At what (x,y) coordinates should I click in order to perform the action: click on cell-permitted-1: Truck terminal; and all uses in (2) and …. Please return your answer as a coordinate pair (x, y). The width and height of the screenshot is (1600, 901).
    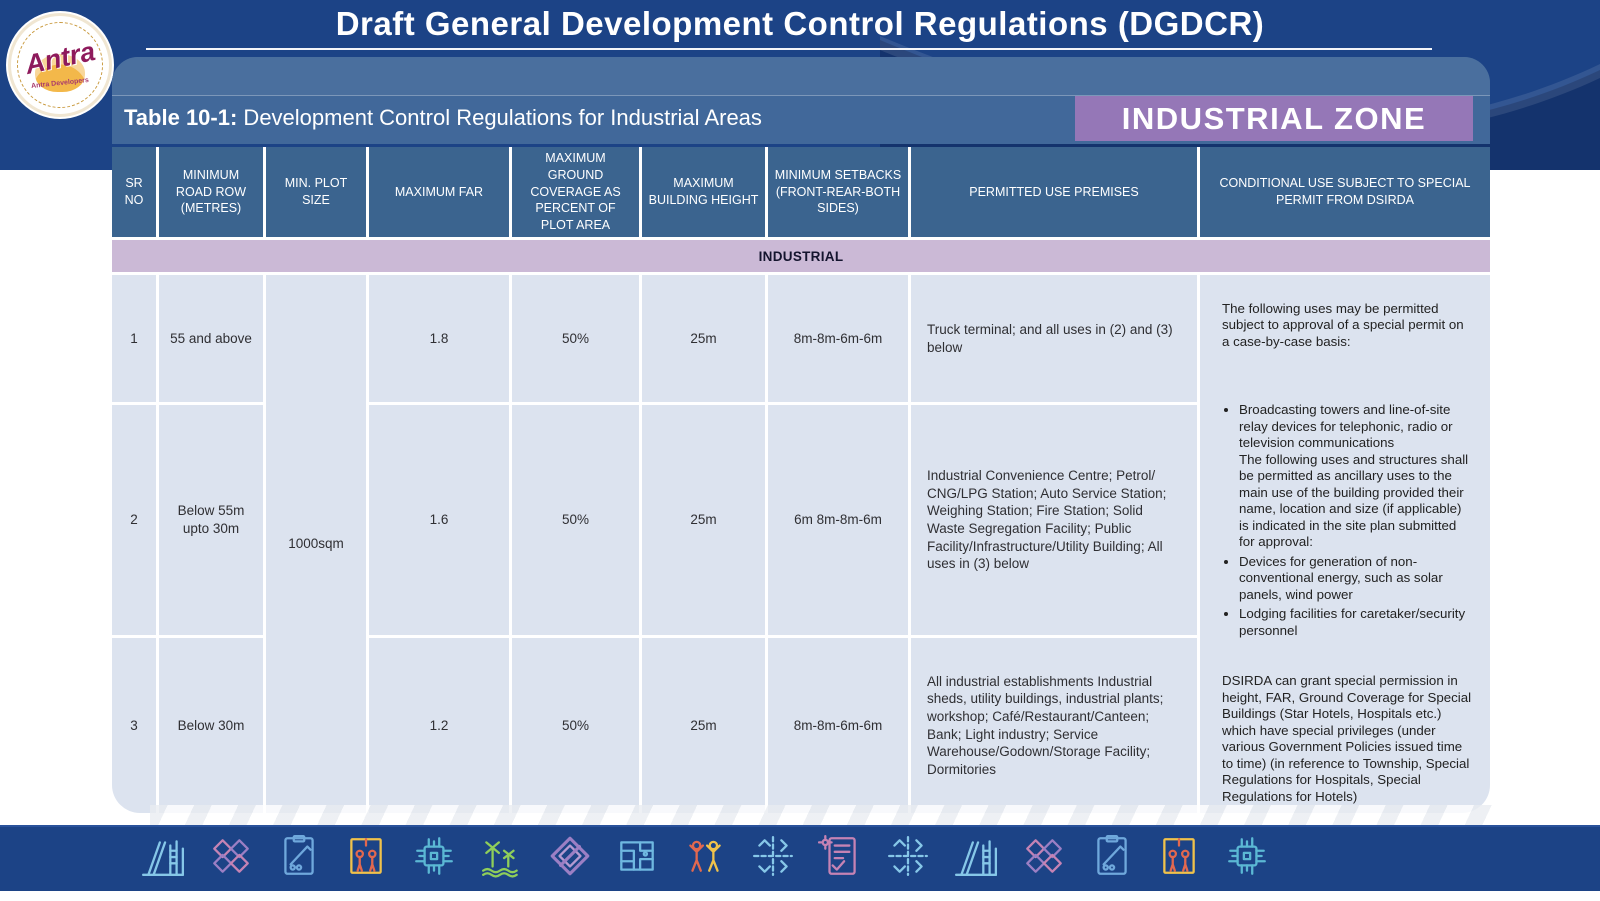
    Looking at the image, I should click on (1054, 338).